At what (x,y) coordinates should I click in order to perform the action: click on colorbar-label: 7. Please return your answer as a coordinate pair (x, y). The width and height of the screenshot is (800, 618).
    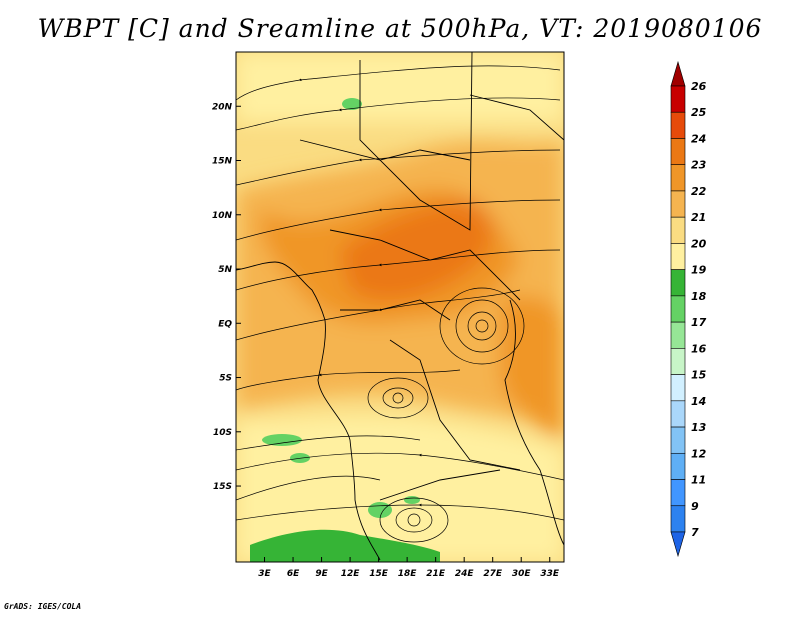
    Looking at the image, I should click on (695, 532).